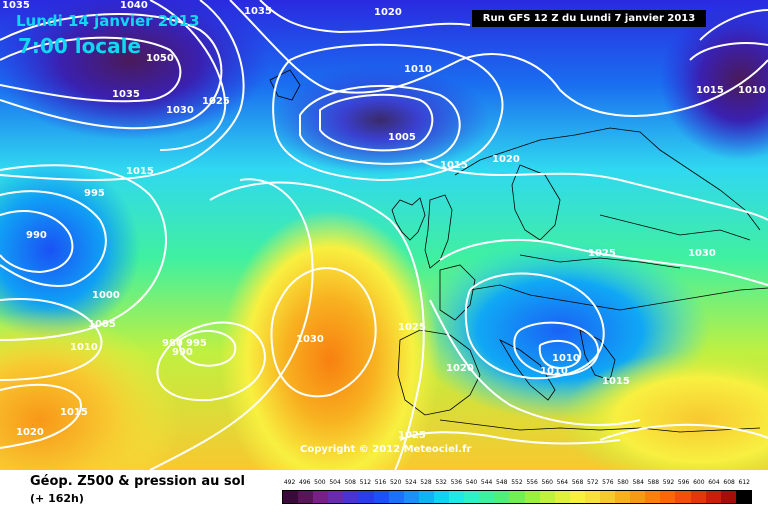 The image size is (768, 512). Describe the element at coordinates (547, 482) in the screenshot. I see `scale-tick-label: 560` at that location.